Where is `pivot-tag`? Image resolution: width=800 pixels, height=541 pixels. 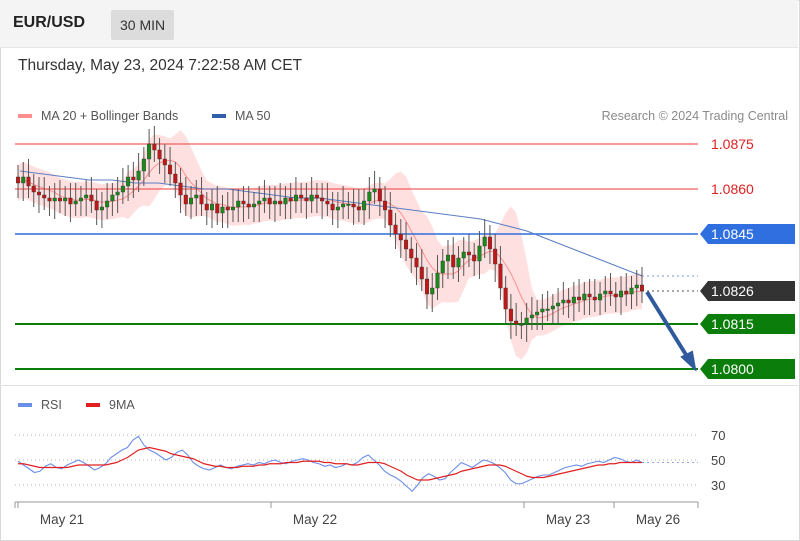
pivot-tag is located at coordinates (747, 234).